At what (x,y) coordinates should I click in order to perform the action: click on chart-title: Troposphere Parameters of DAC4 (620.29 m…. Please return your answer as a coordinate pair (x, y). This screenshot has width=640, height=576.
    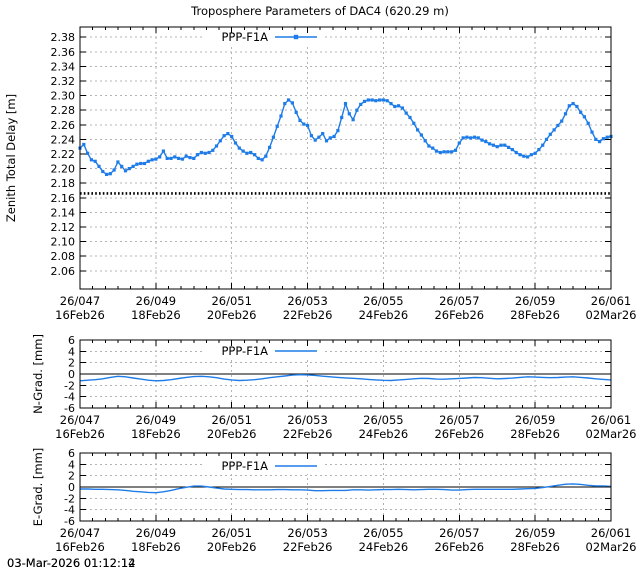
    Looking at the image, I should click on (320, 11).